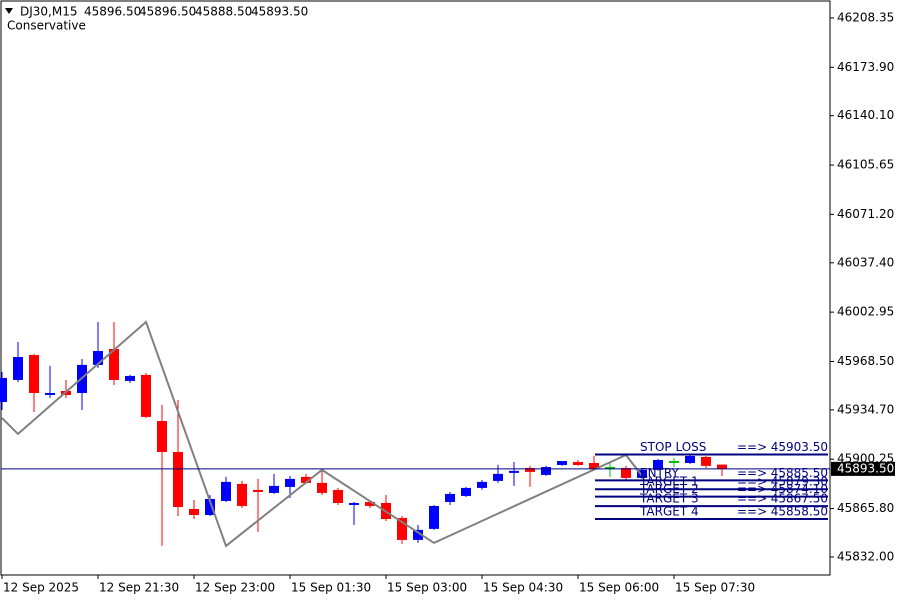 This screenshot has width=900, height=600. Describe the element at coordinates (673, 447) in the screenshot. I see `level-name: STOP LOSS` at that location.